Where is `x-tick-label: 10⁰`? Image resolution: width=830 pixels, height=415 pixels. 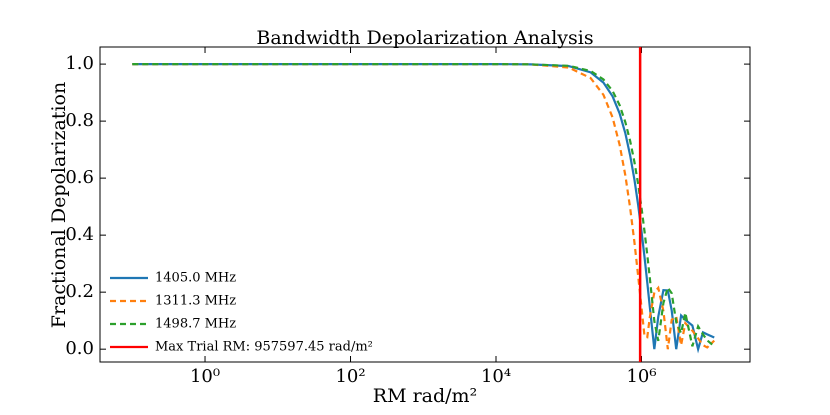
x-tick-label: 10⁰ is located at coordinates (205, 376).